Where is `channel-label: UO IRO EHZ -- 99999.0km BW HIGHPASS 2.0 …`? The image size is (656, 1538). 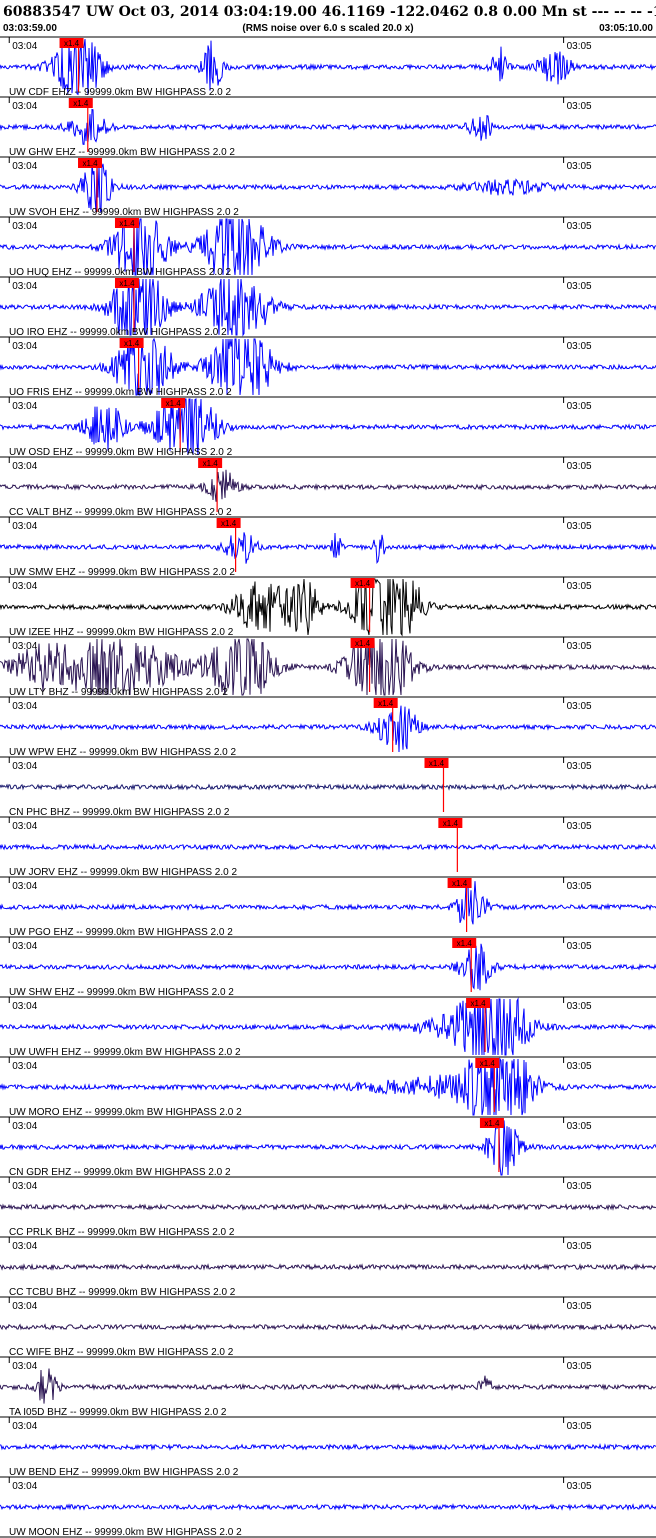 channel-label: UO IRO EHZ -- 99999.0km BW HIGHPASS 2.0 … is located at coordinates (118, 332).